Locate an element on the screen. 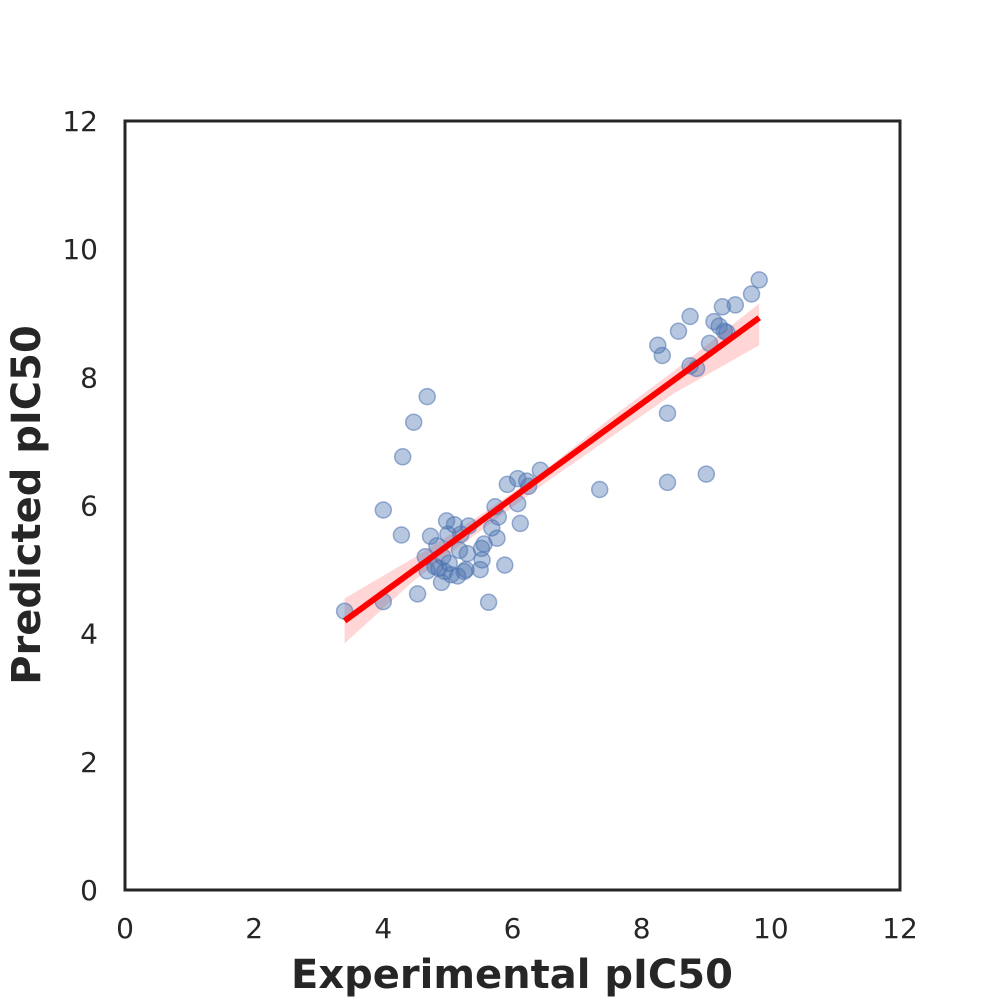 The height and width of the screenshot is (1000, 1000). regression-line-layer is located at coordinates (551, 469).